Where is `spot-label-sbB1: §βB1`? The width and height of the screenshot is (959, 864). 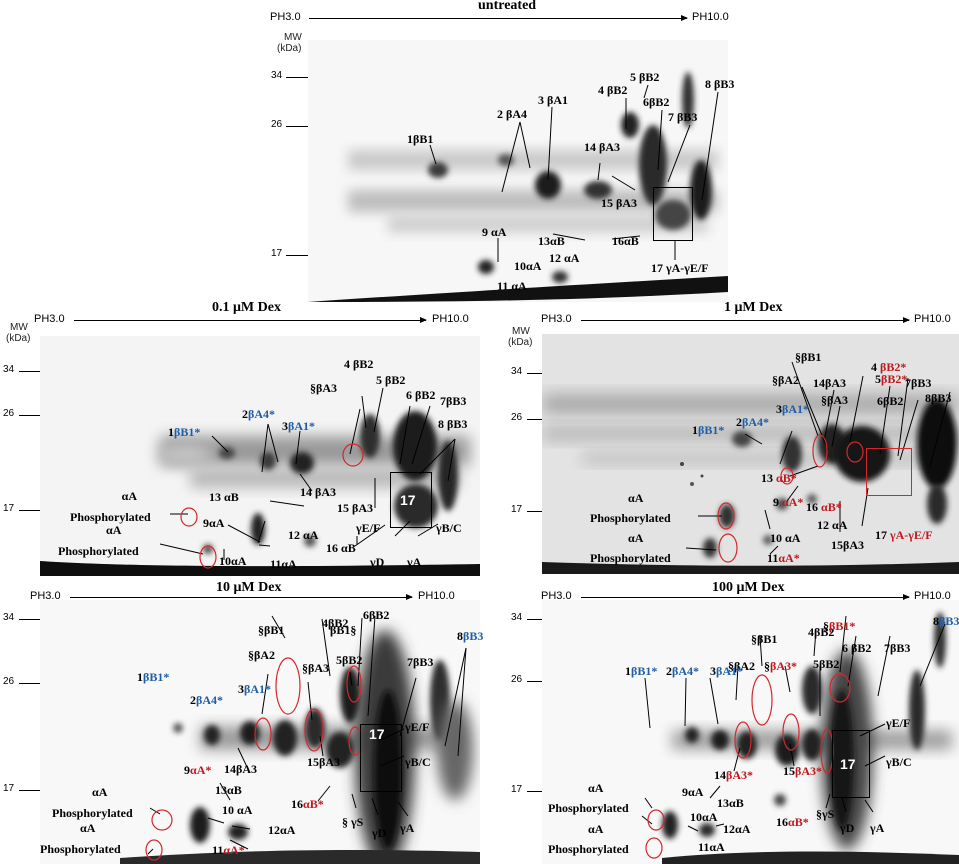 spot-label-sbB1: §βB1 is located at coordinates (808, 357).